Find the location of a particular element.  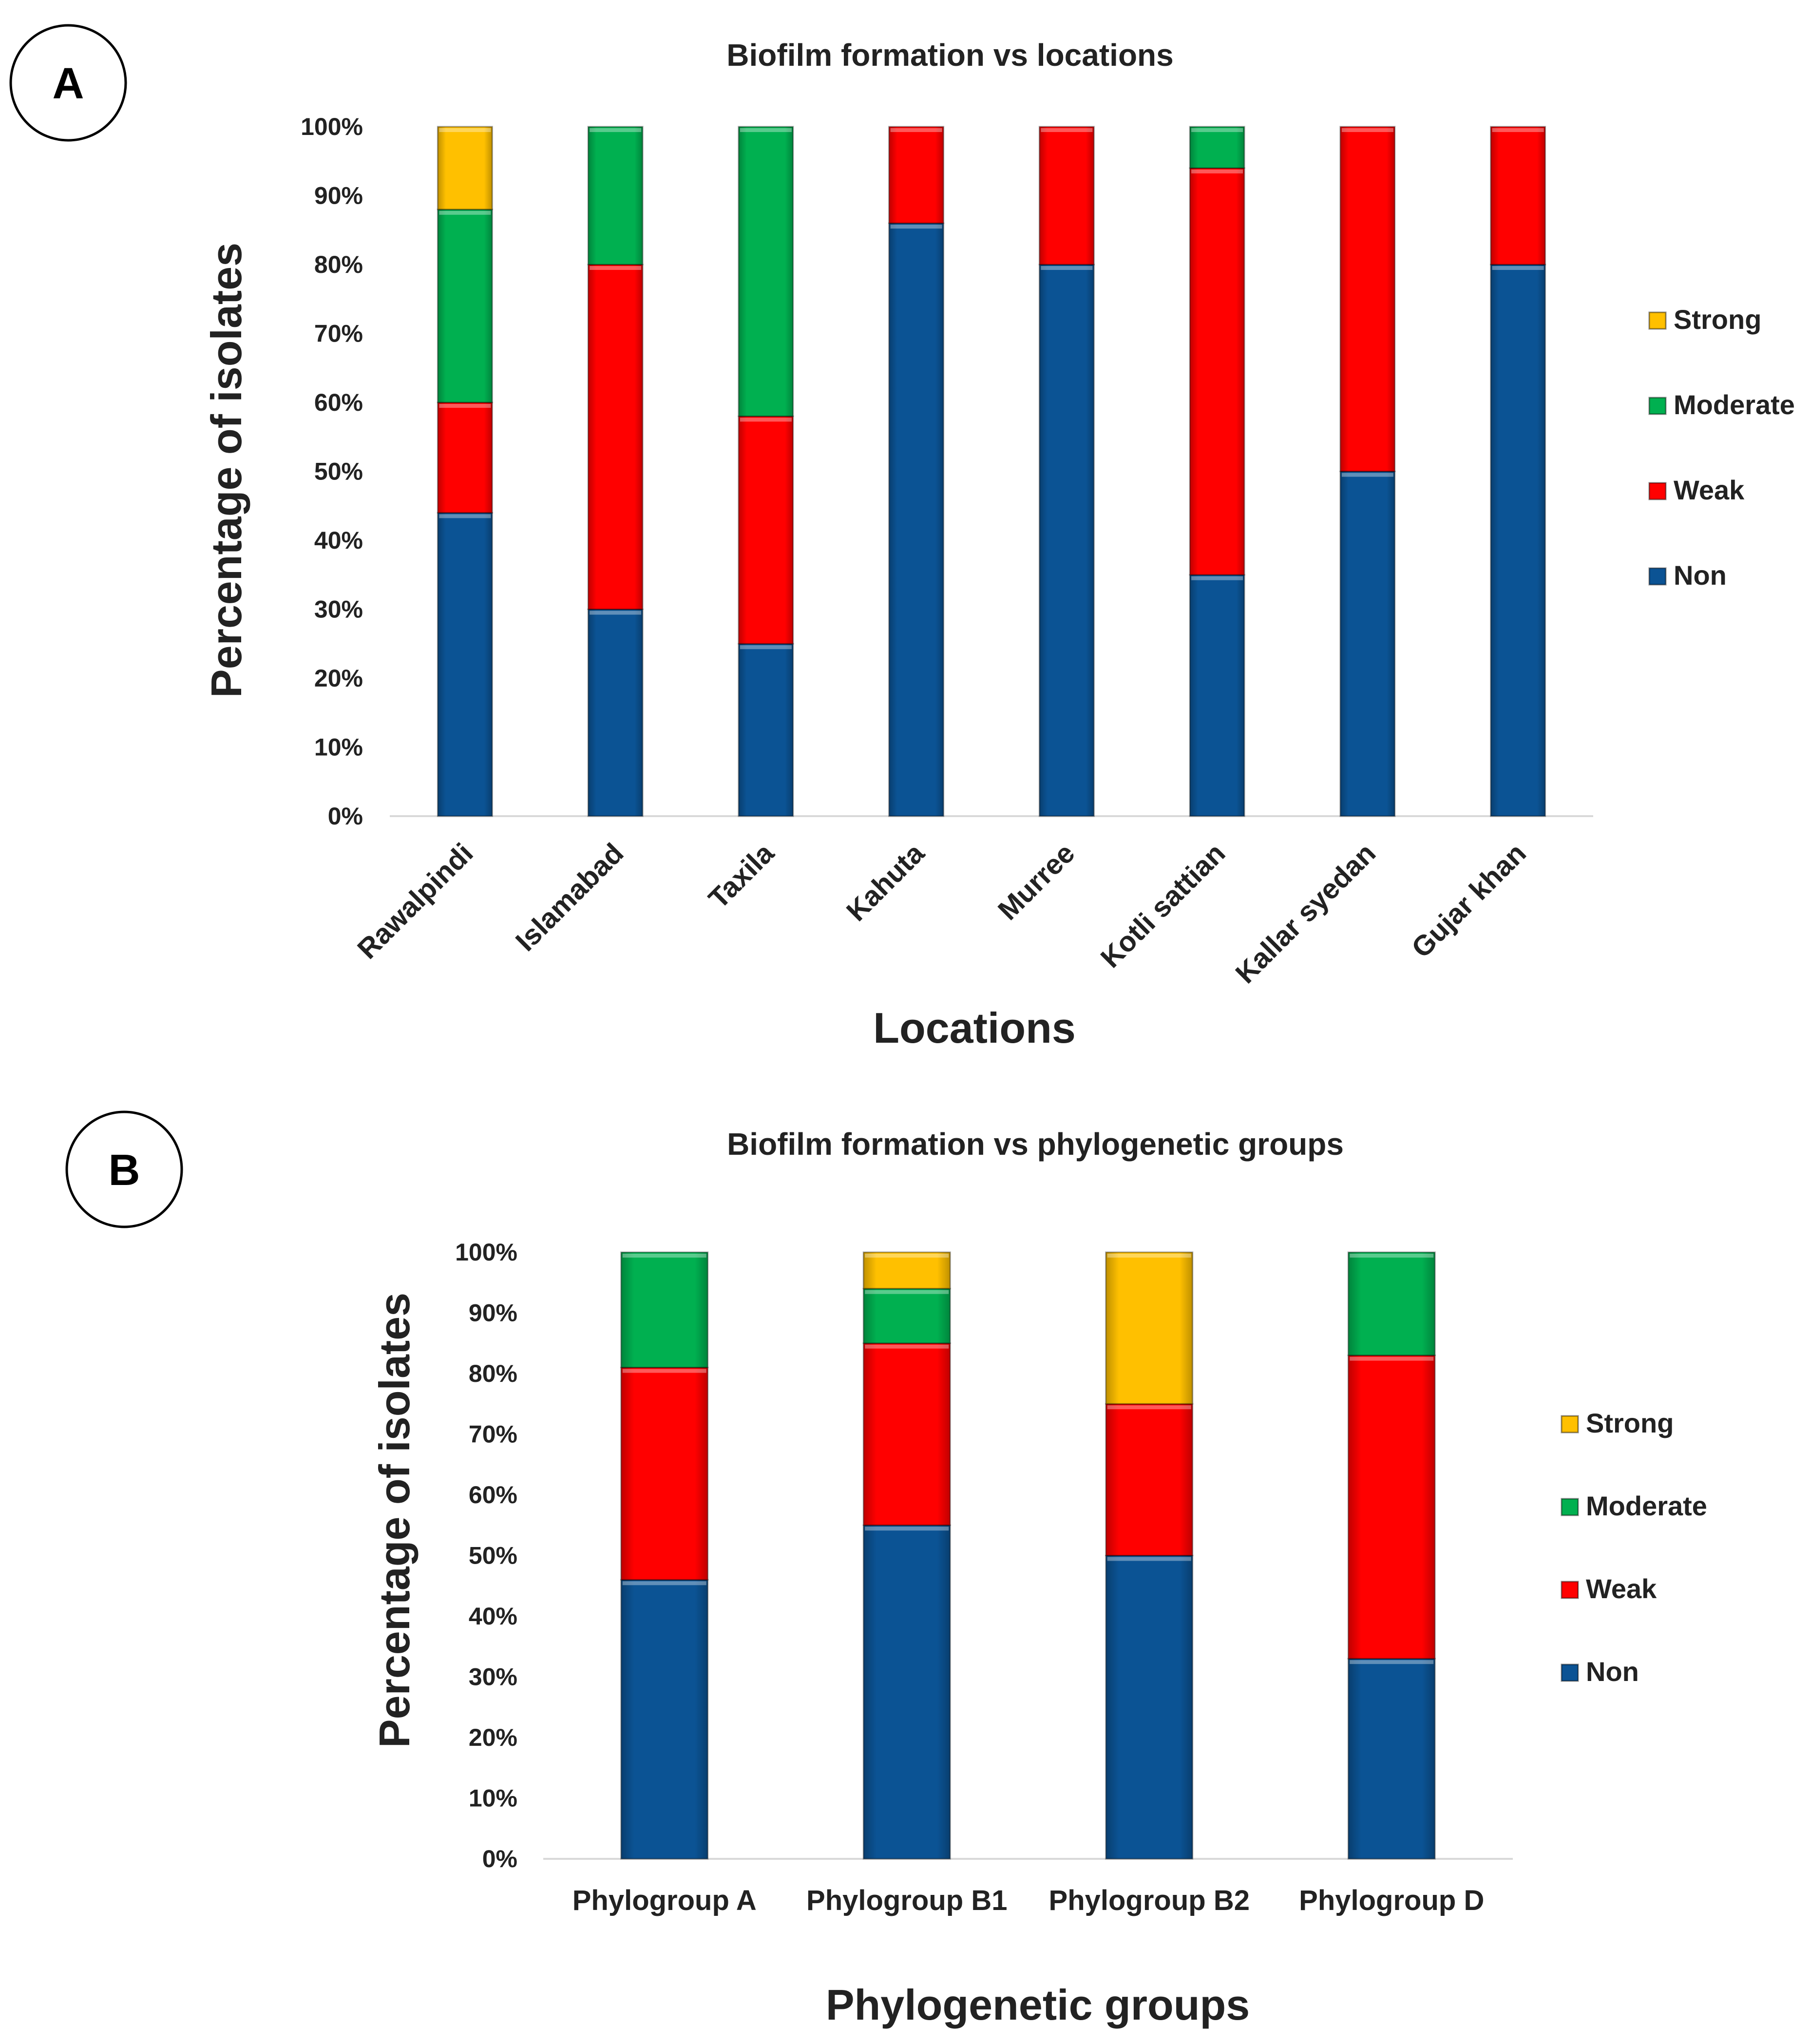

x-tick-label: Islamabad is located at coordinates (570, 897).